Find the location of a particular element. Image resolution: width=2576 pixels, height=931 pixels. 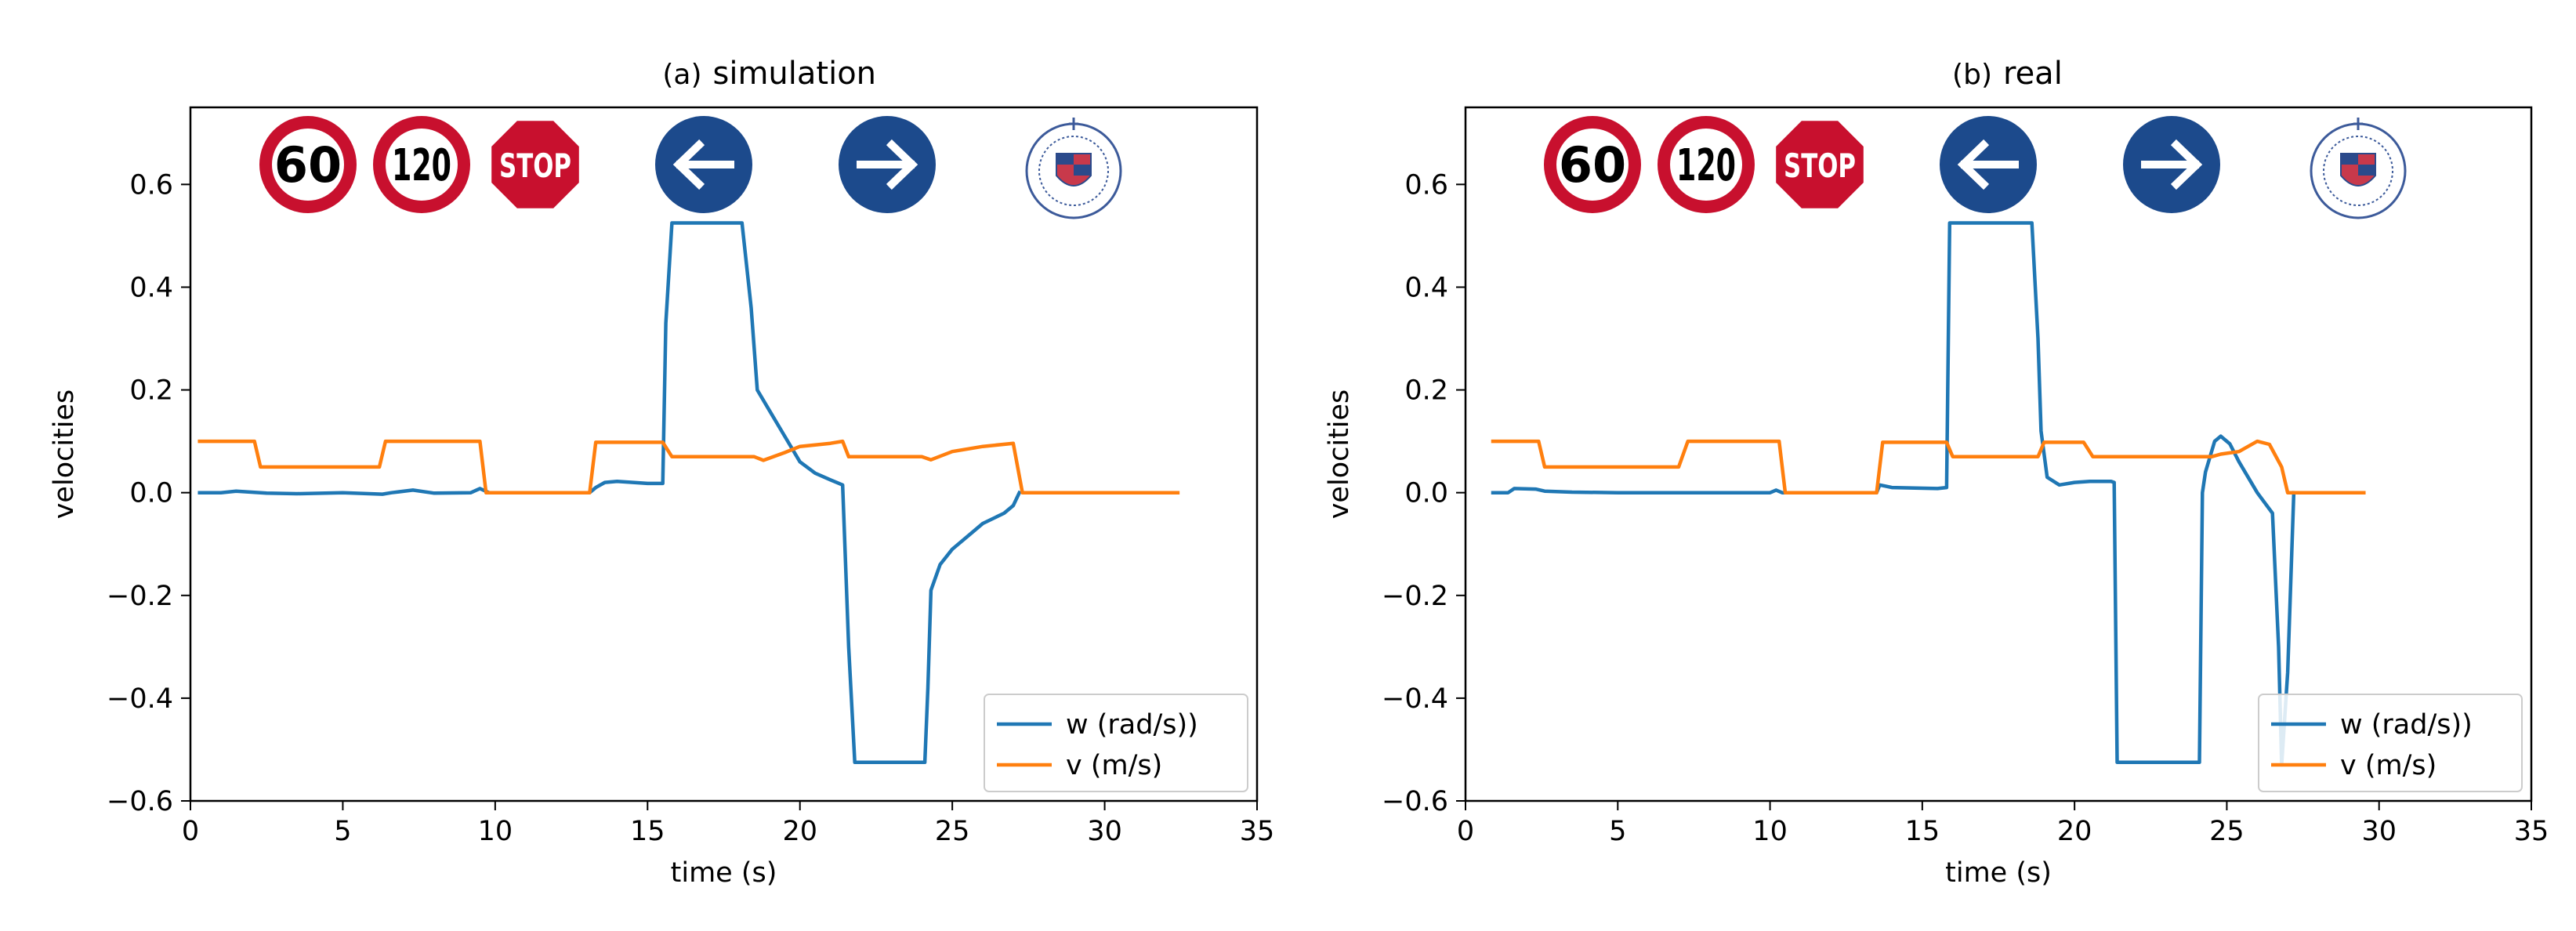

chart-title: (a) simulation is located at coordinates (769, 74).